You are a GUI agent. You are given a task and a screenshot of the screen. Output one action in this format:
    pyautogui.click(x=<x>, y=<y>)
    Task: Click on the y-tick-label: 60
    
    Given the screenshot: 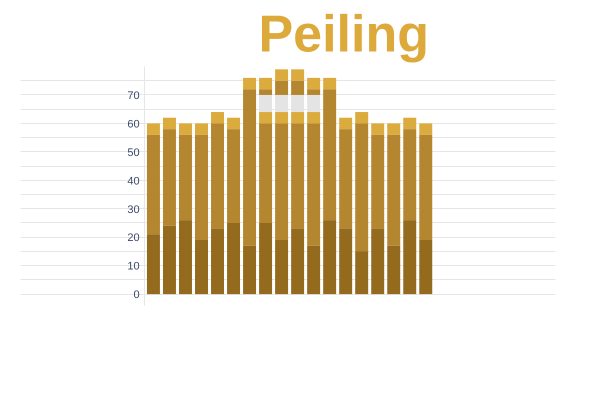 What is the action you would take?
    pyautogui.click(x=133, y=124)
    